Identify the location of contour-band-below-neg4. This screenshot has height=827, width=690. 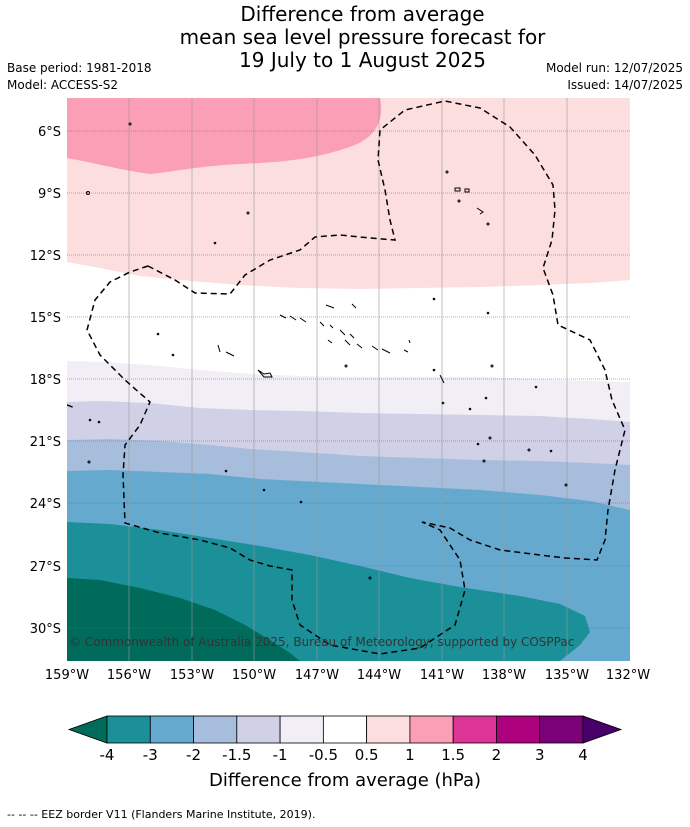
(183, 619).